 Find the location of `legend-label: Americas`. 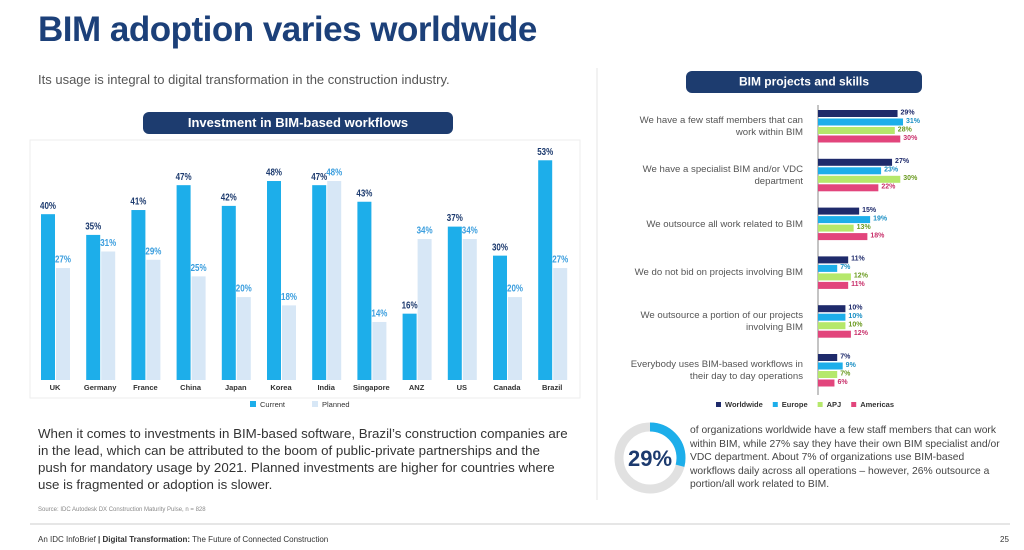

legend-label: Americas is located at coordinates (877, 404).